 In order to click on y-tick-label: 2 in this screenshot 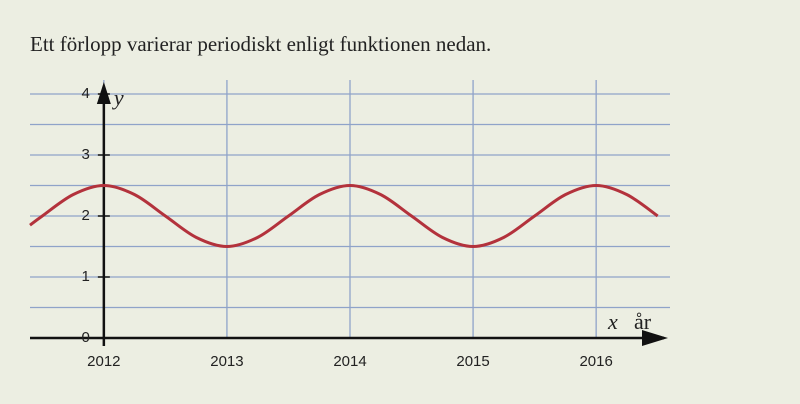, I will do `click(86, 215)`.